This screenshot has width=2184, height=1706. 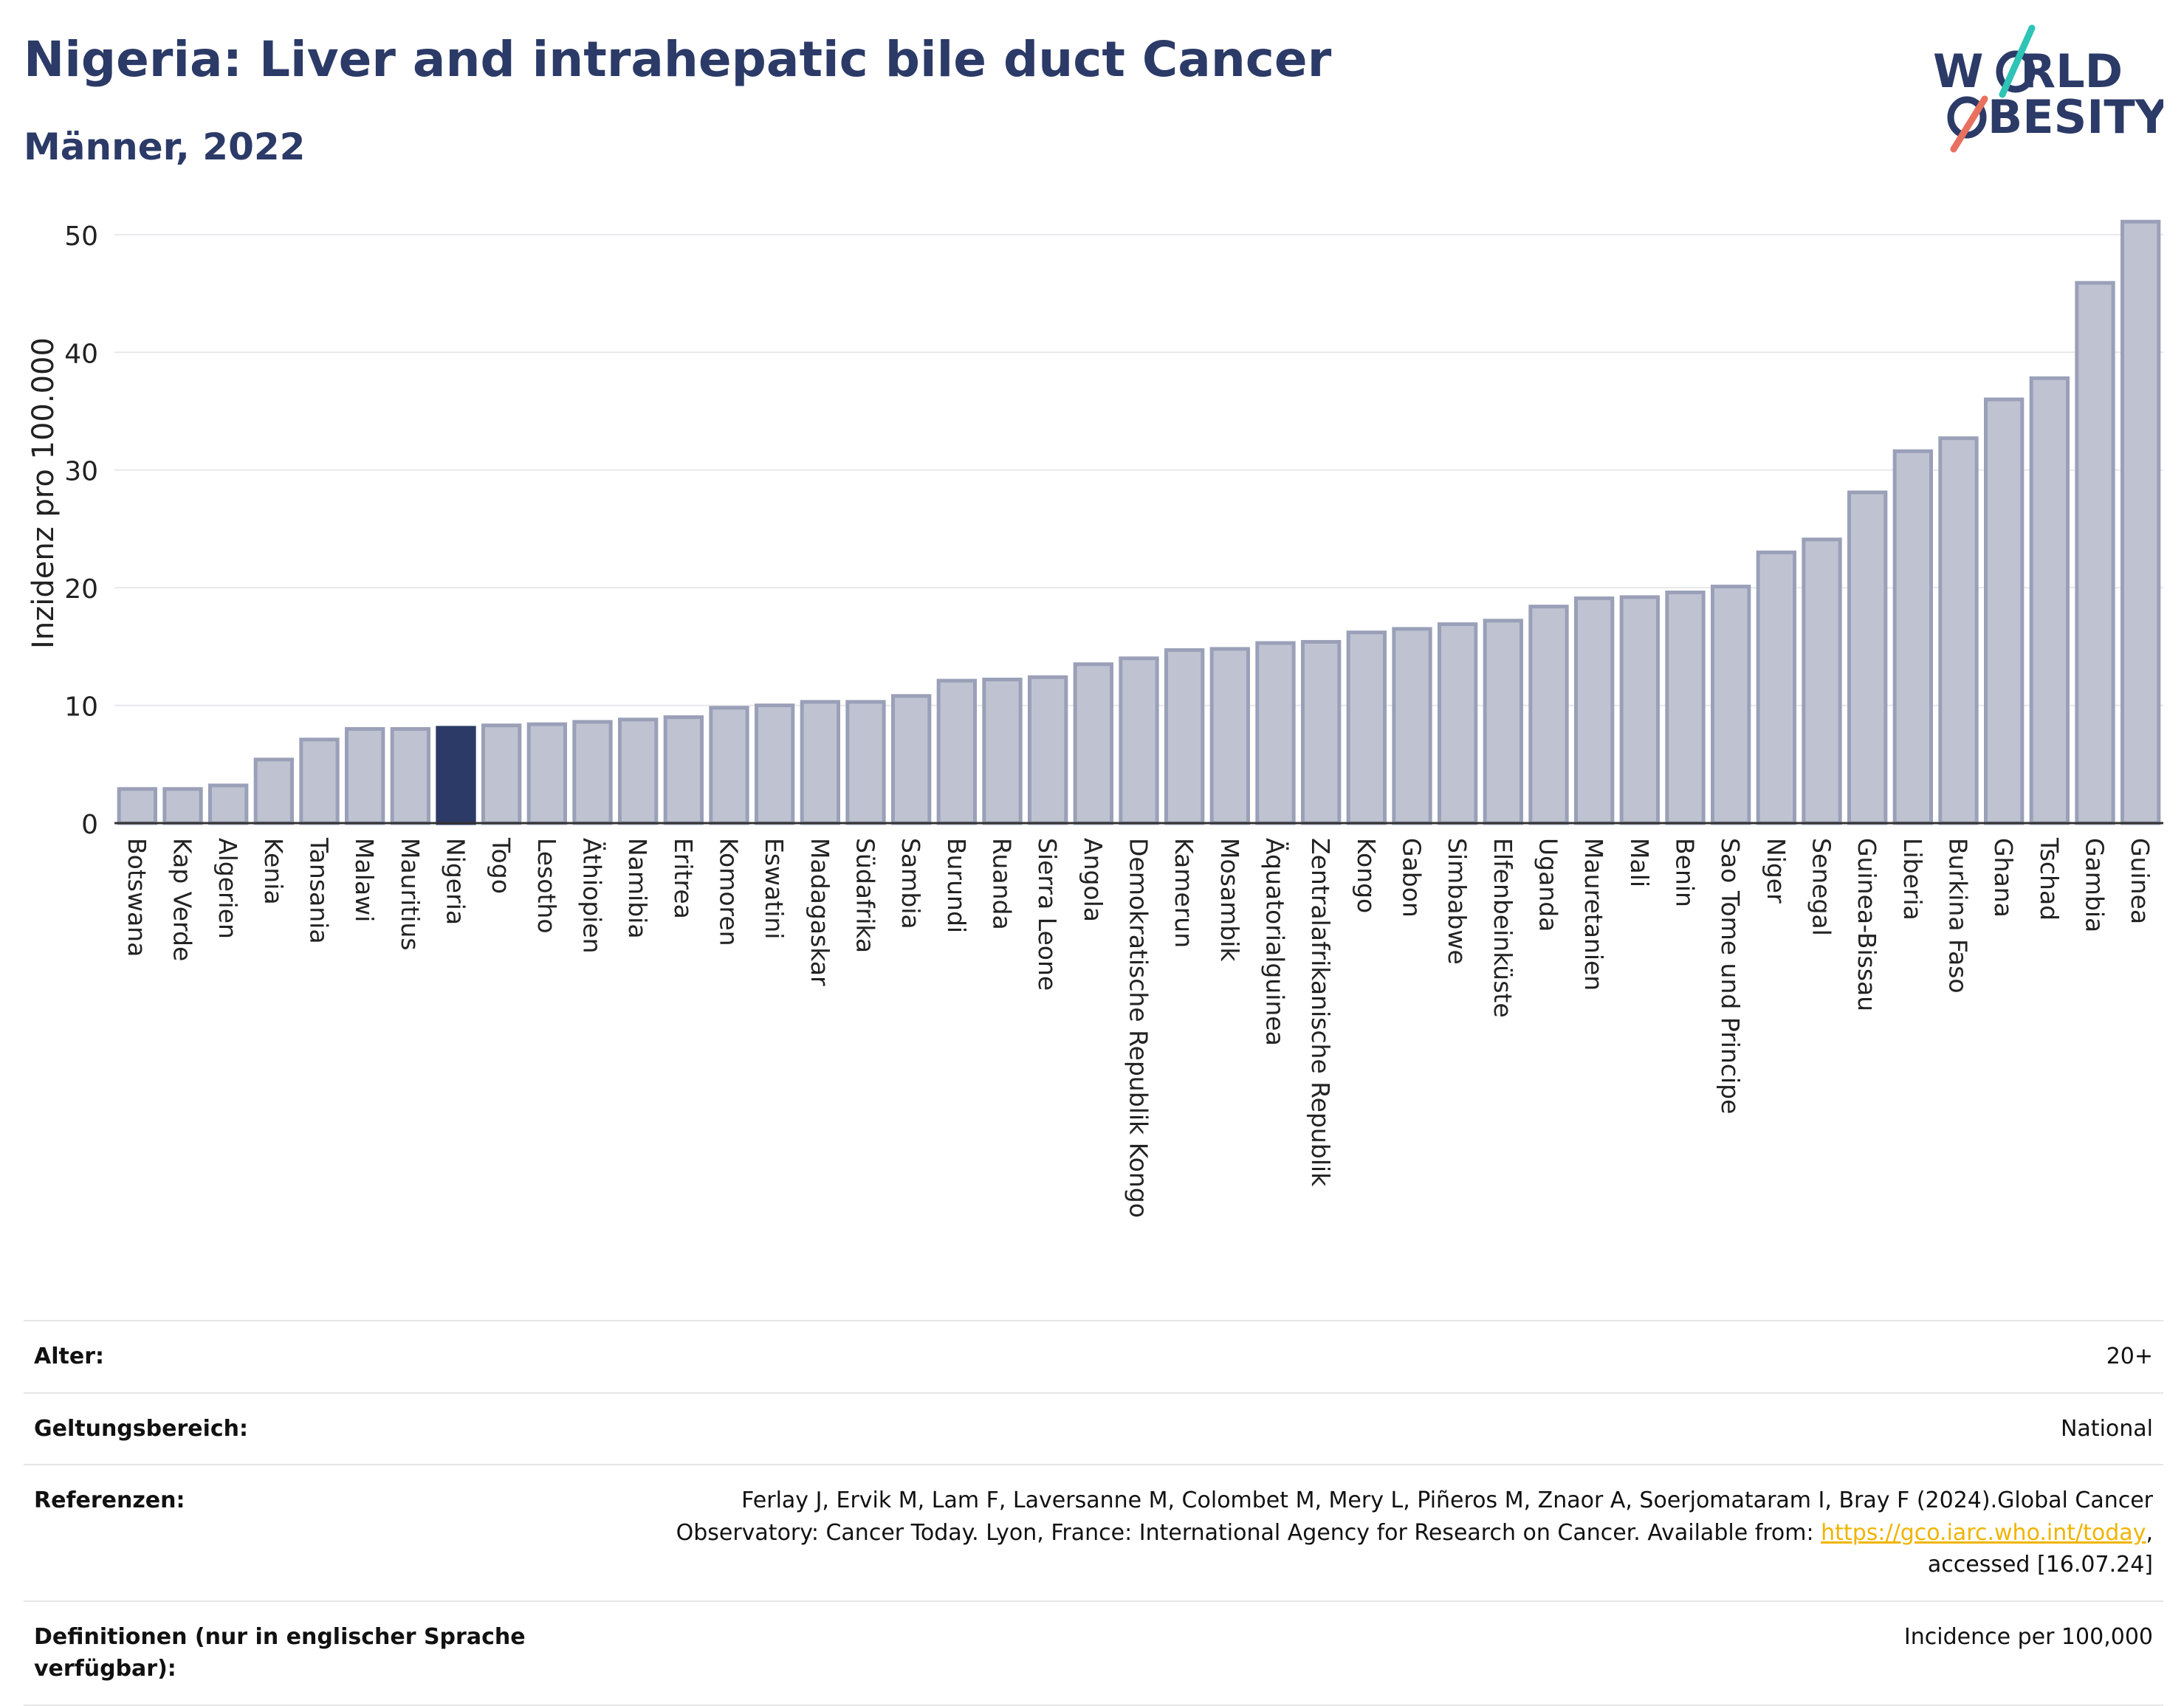 What do you see at coordinates (1003, 751) in the screenshot?
I see `bar-ruanda` at bounding box center [1003, 751].